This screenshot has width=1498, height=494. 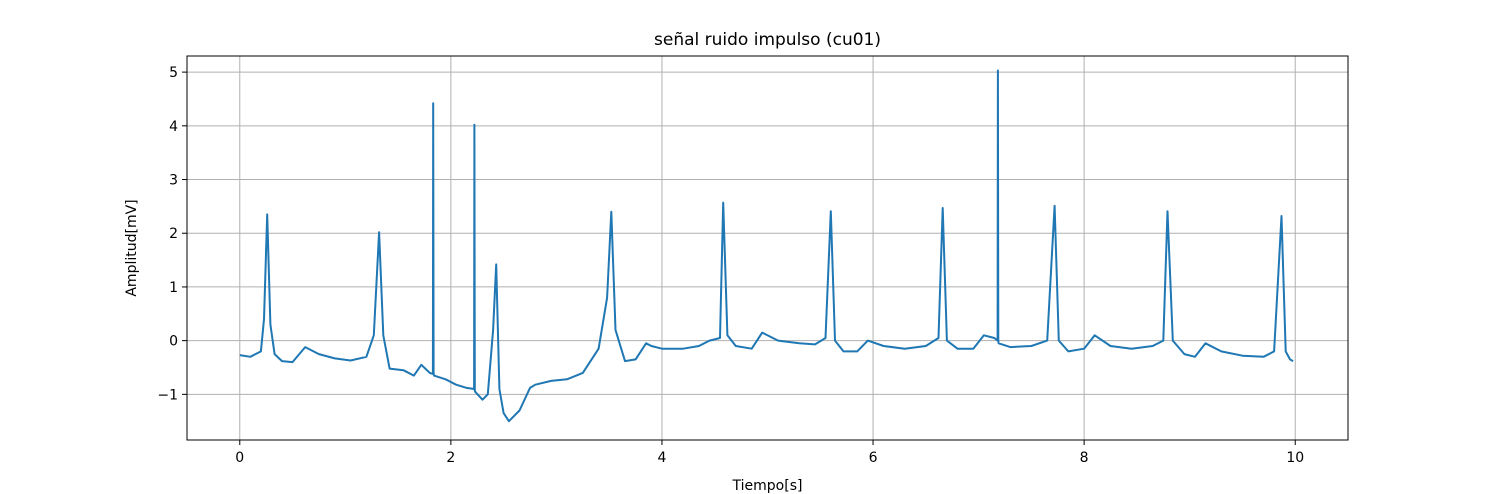 I want to click on x-tick-label: 8, so click(x=1084, y=458).